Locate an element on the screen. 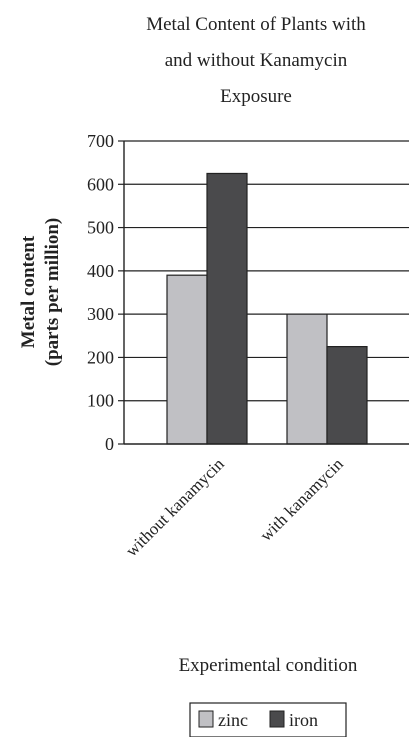  chart-title-line-2: and without Kanamycin is located at coordinates (256, 60).